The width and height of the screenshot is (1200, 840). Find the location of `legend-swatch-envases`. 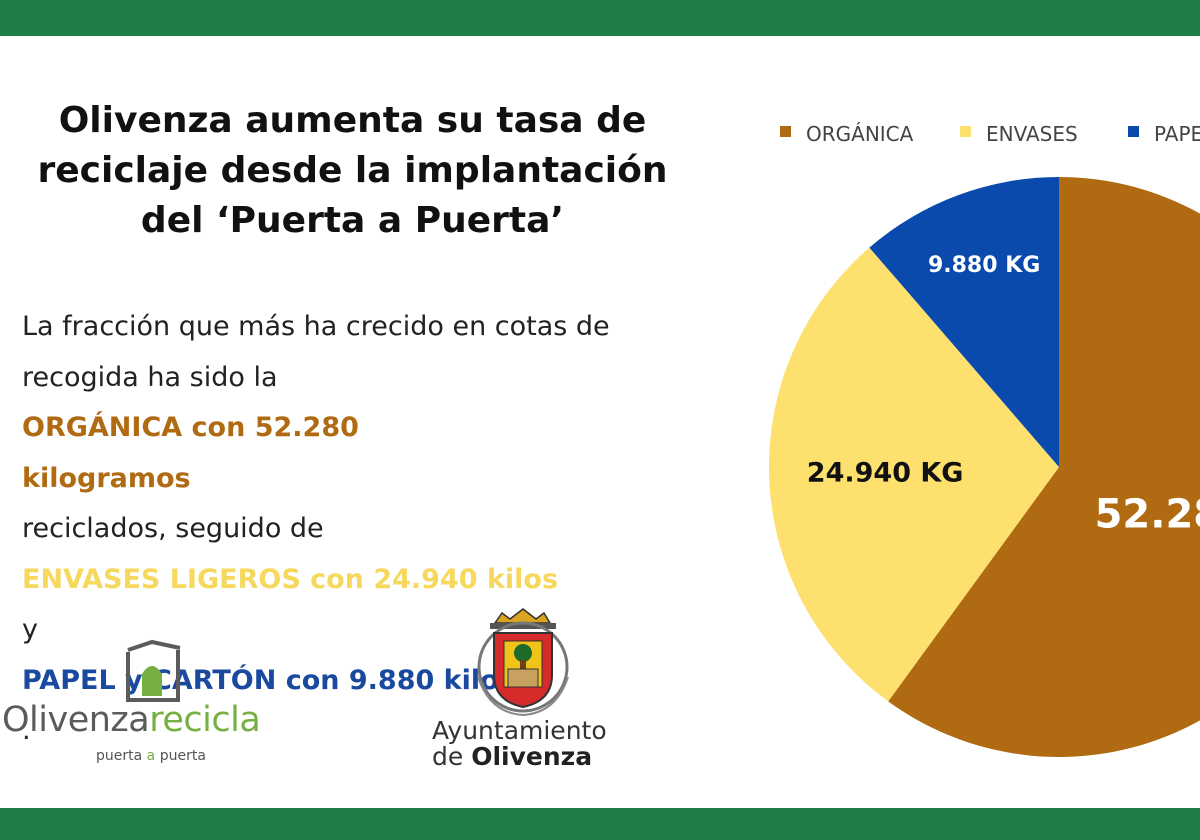

legend-swatch-envases is located at coordinates (965, 131).